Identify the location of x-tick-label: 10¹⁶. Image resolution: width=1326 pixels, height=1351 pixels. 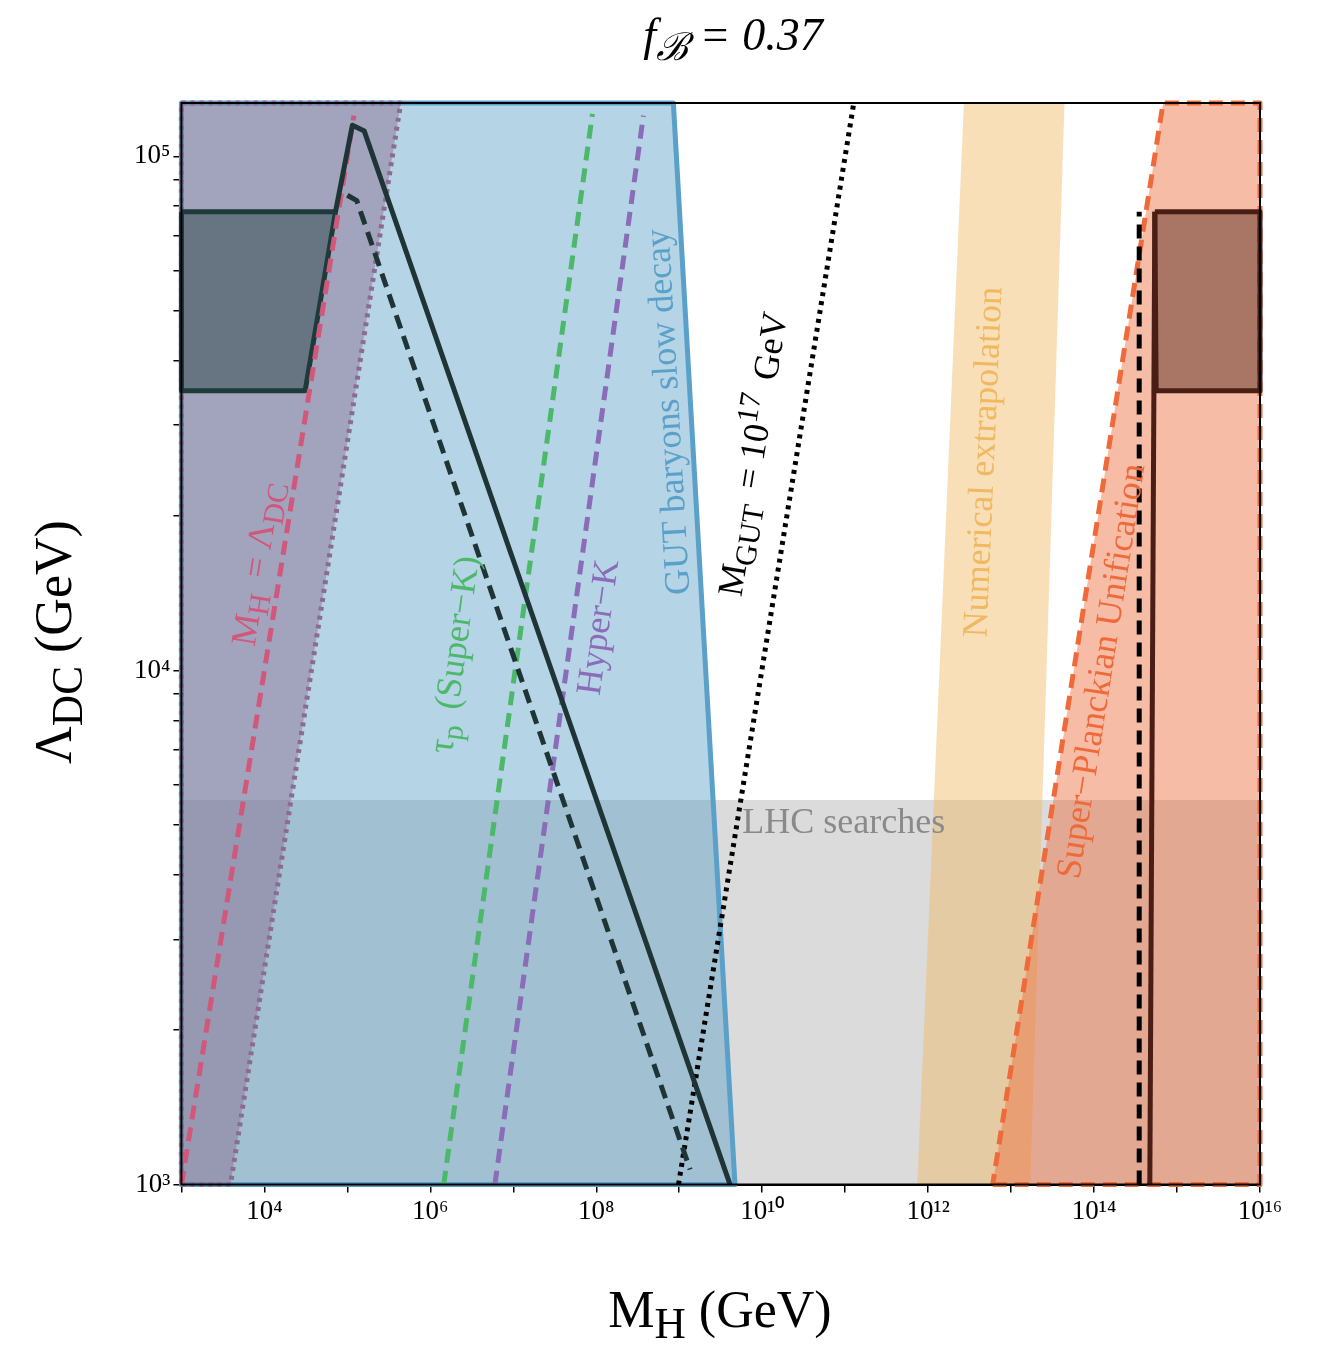
(1260, 1209).